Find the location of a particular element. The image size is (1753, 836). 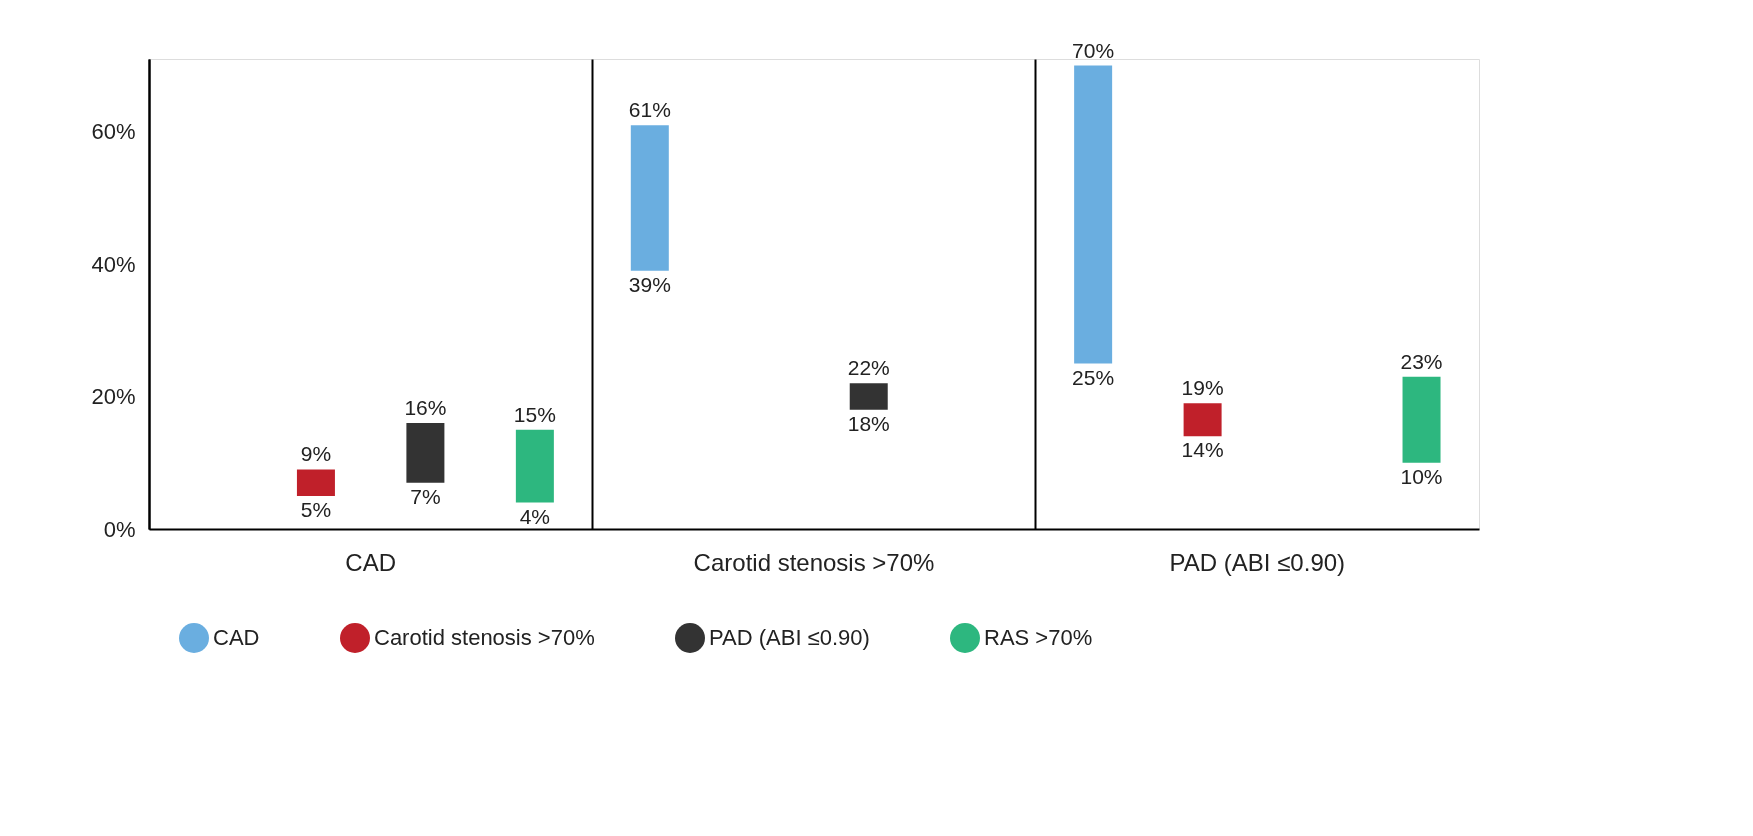

text: 23% is located at coordinates (1421, 361).